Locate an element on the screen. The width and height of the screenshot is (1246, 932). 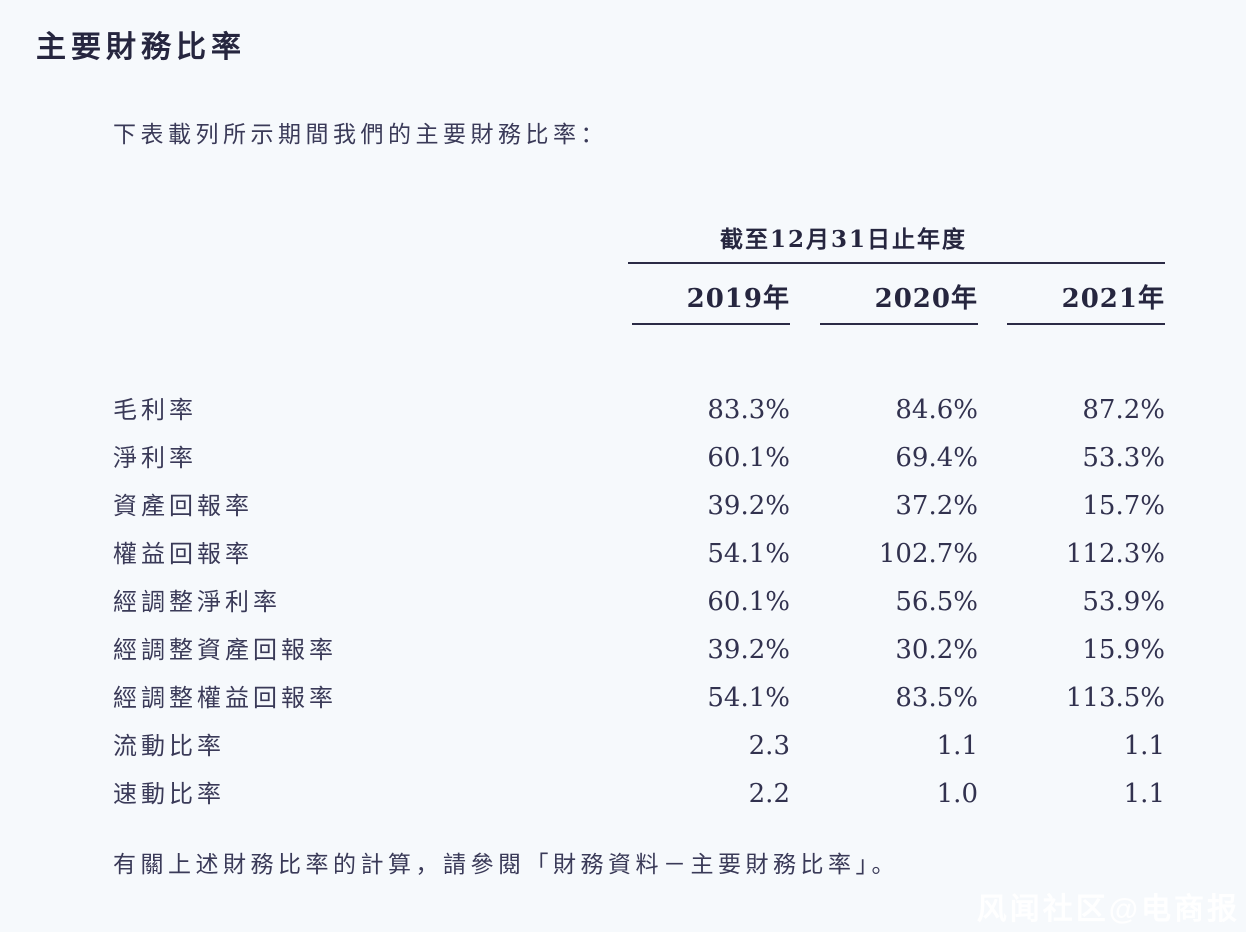
table-period-header-row: 截至12月31日止年度 is located at coordinates (639, 237).